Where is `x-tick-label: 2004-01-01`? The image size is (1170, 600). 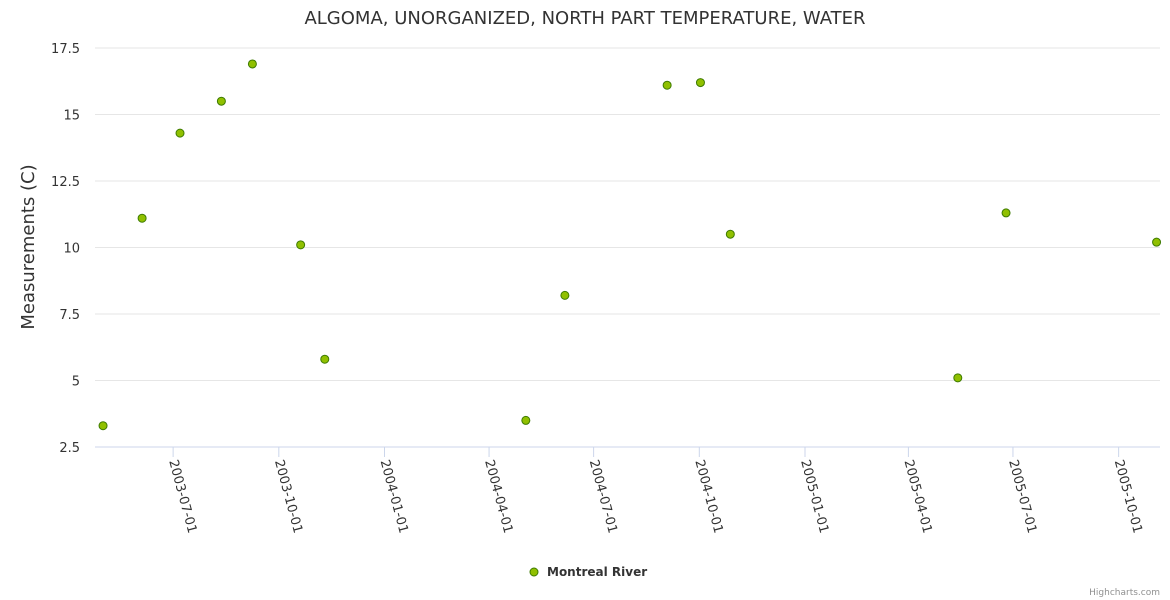 x-tick-label: 2004-01-01 is located at coordinates (394, 496).